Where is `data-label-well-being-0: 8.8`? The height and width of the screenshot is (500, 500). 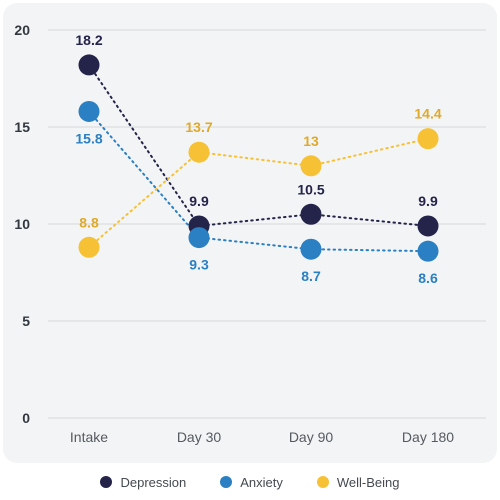 data-label-well-being-0: 8.8 is located at coordinates (89, 222).